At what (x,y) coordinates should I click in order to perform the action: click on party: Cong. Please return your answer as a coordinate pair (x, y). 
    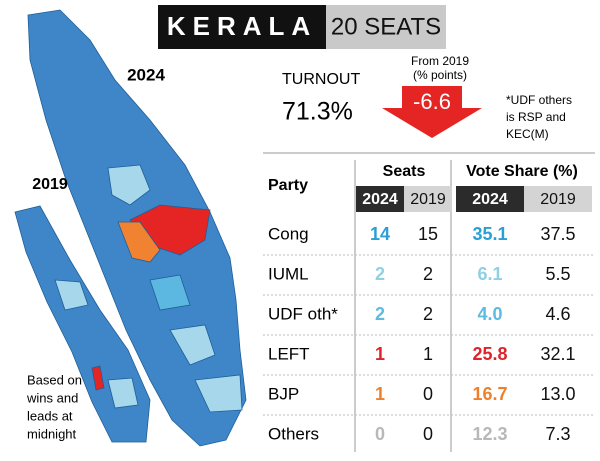
    Looking at the image, I should click on (288, 233).